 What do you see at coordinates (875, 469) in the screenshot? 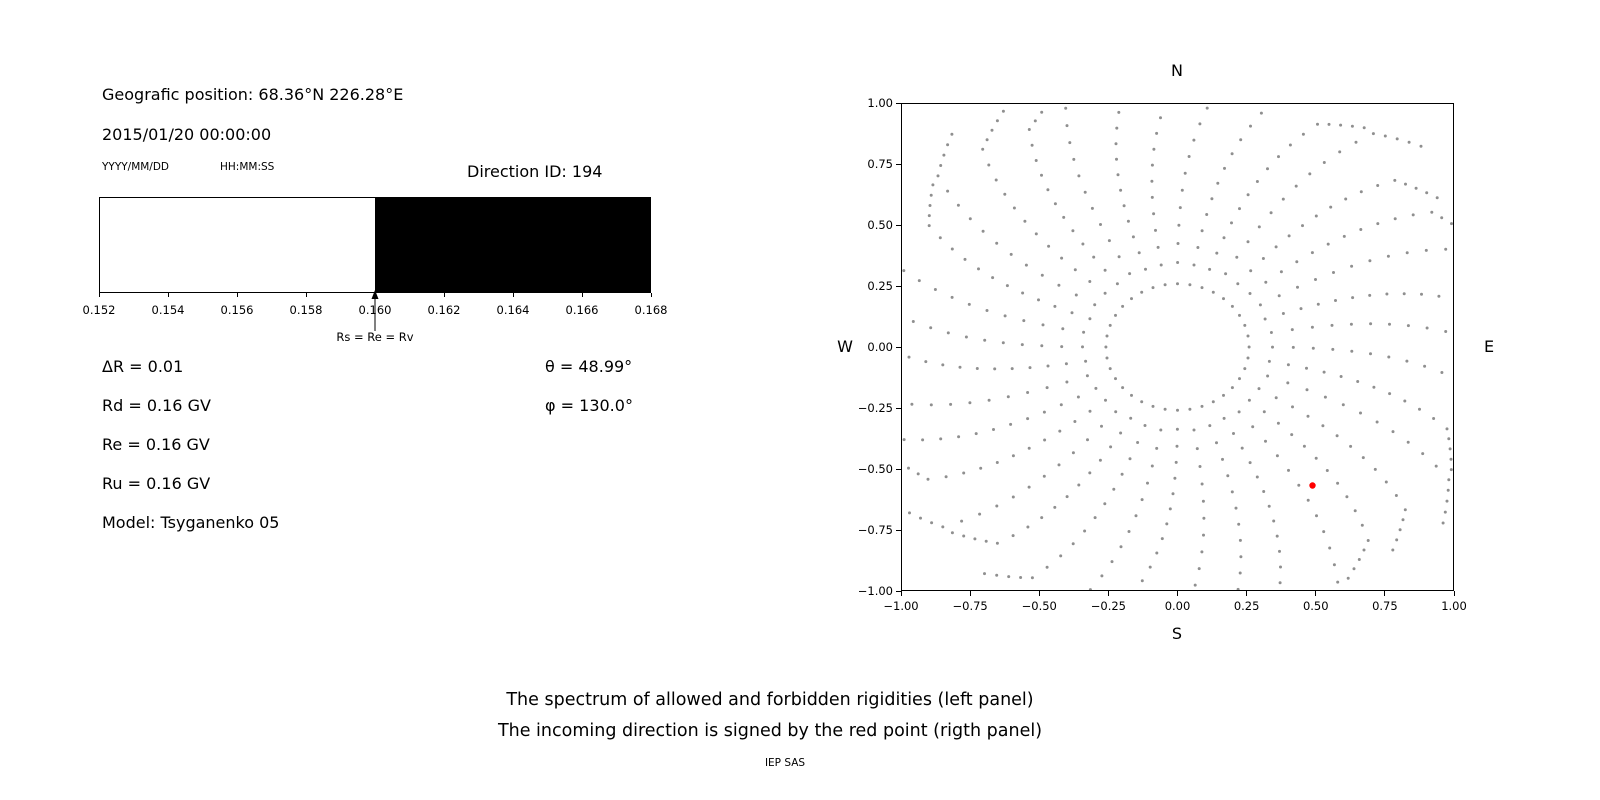
I see `direction-plot-y-tick-label: −0.50` at bounding box center [875, 469].